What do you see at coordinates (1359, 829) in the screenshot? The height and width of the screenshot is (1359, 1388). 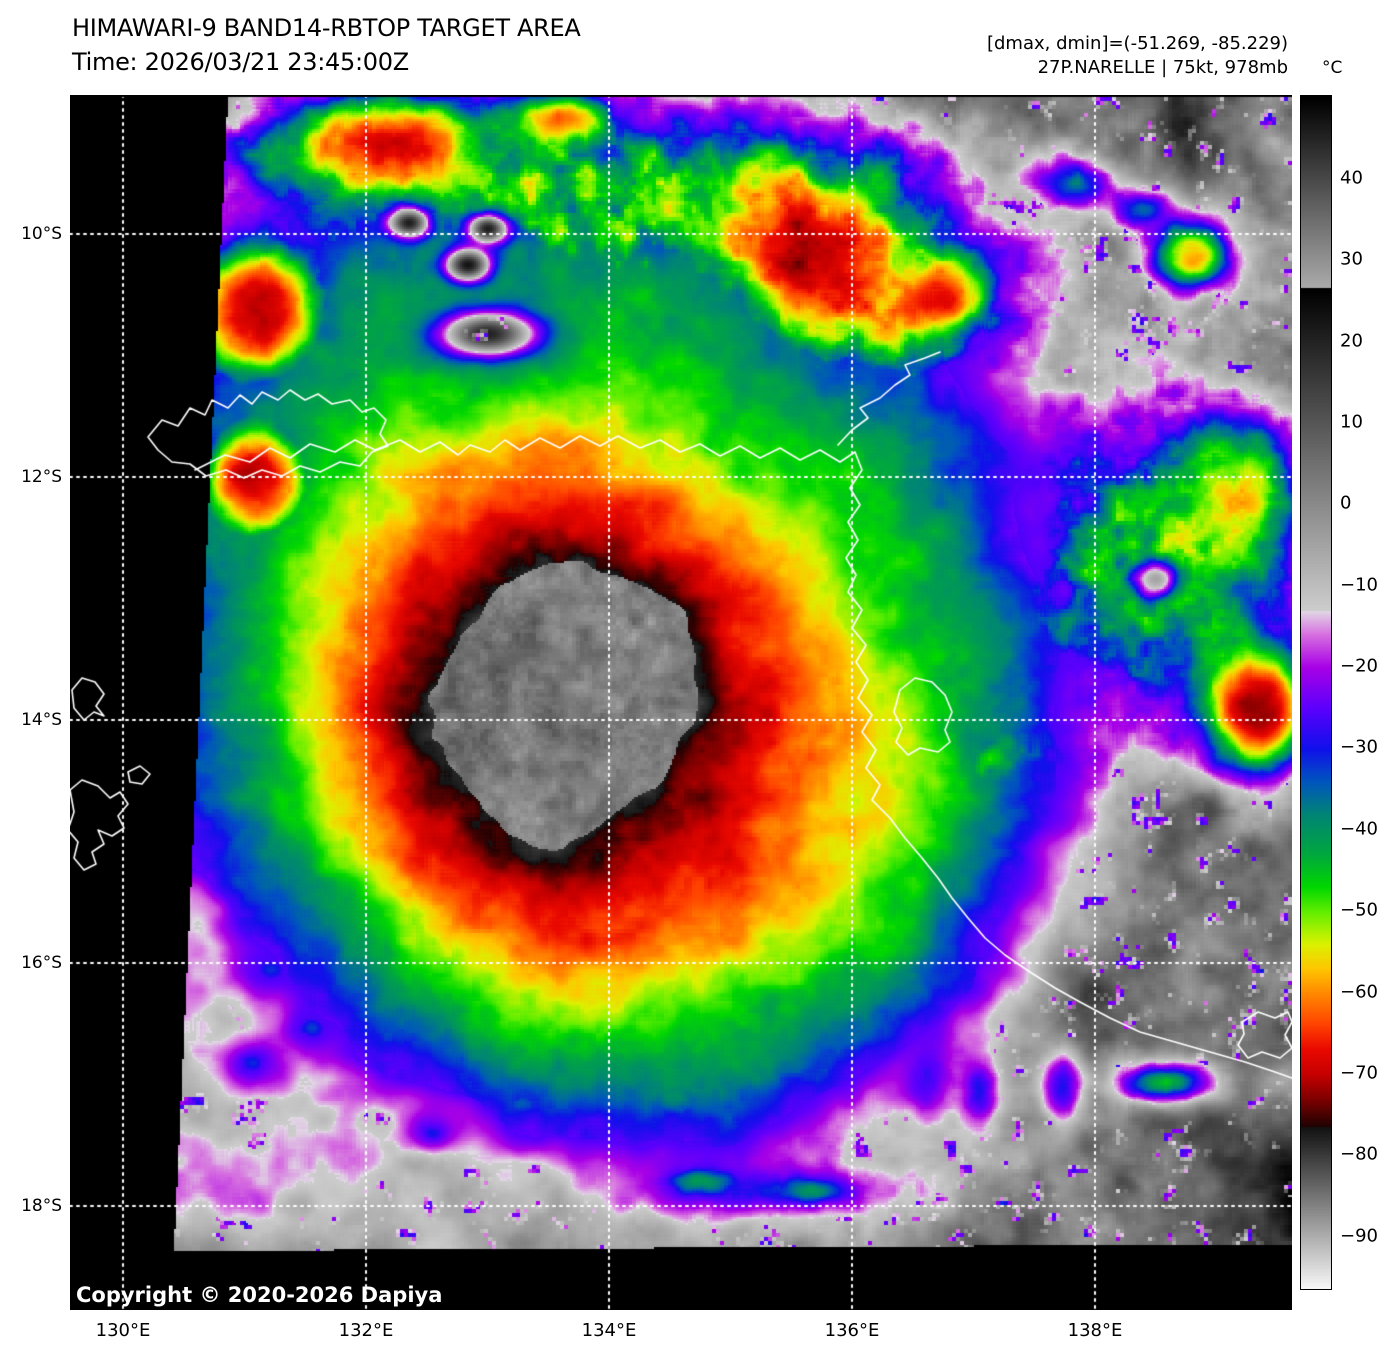 I see `colorbar-tick-label: −40` at bounding box center [1359, 829].